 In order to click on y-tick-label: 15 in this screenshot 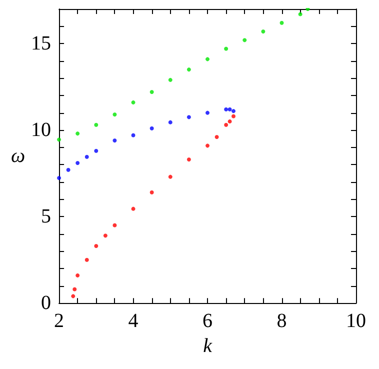, I will do `click(41, 43)`.